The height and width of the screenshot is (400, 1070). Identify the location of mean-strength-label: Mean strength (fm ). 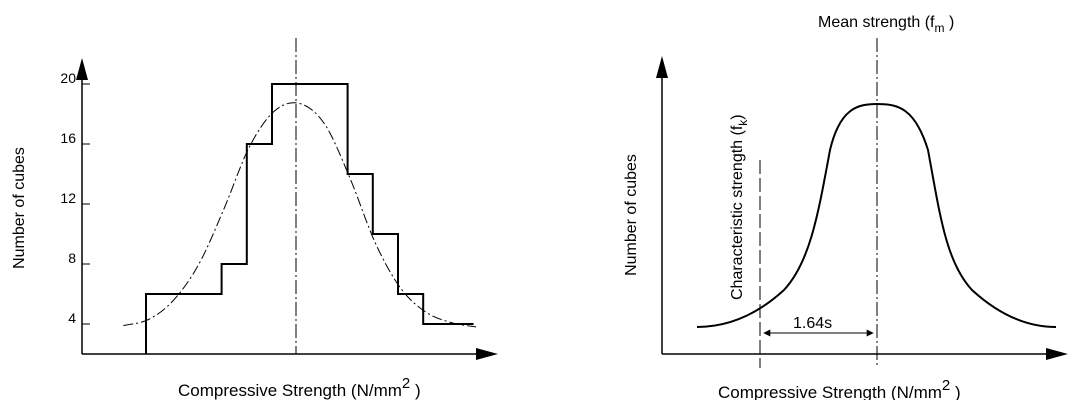
(886, 24).